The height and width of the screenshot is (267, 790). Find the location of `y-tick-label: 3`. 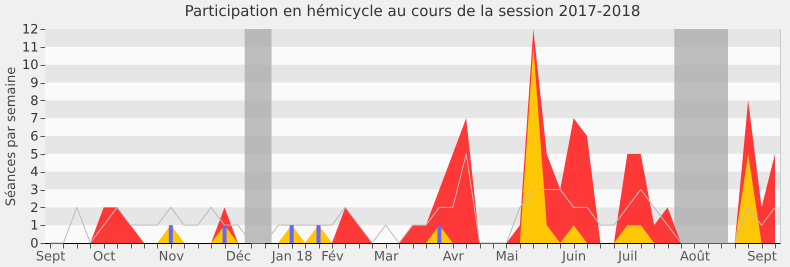

y-tick-label: 3 is located at coordinates (34, 190).